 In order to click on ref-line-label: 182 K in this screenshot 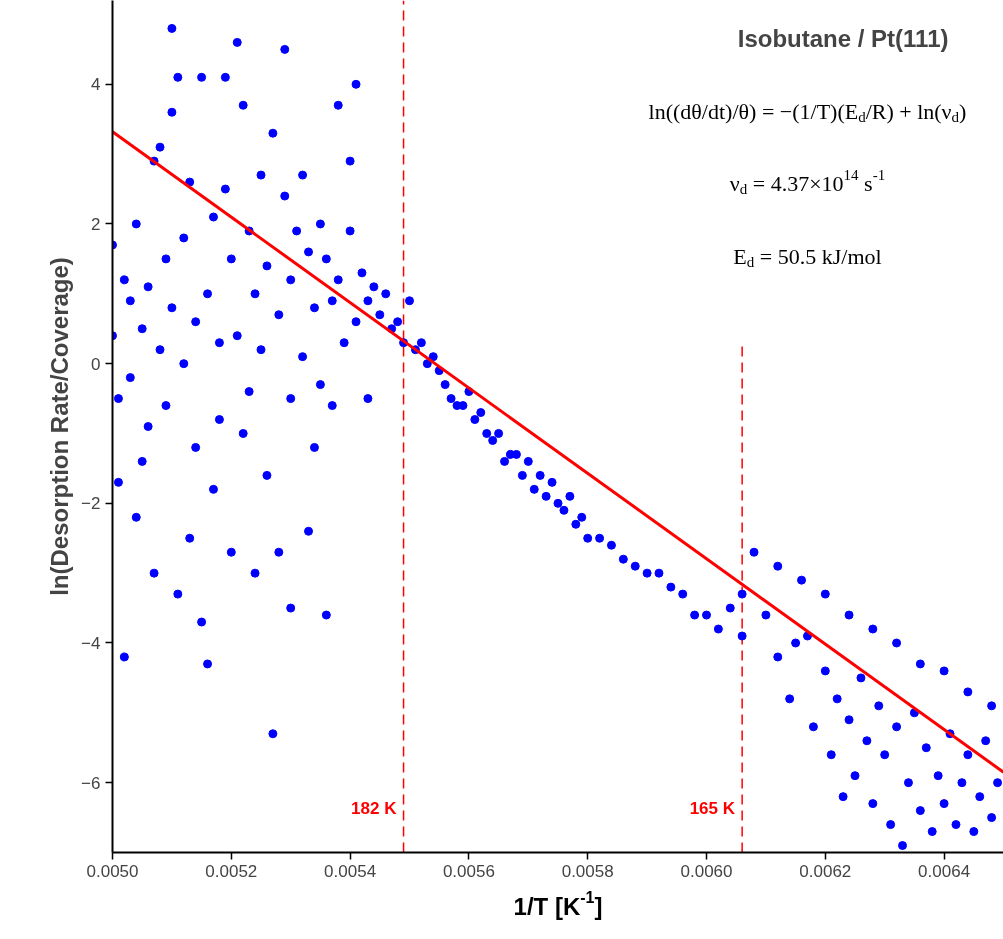, I will do `click(374, 809)`.